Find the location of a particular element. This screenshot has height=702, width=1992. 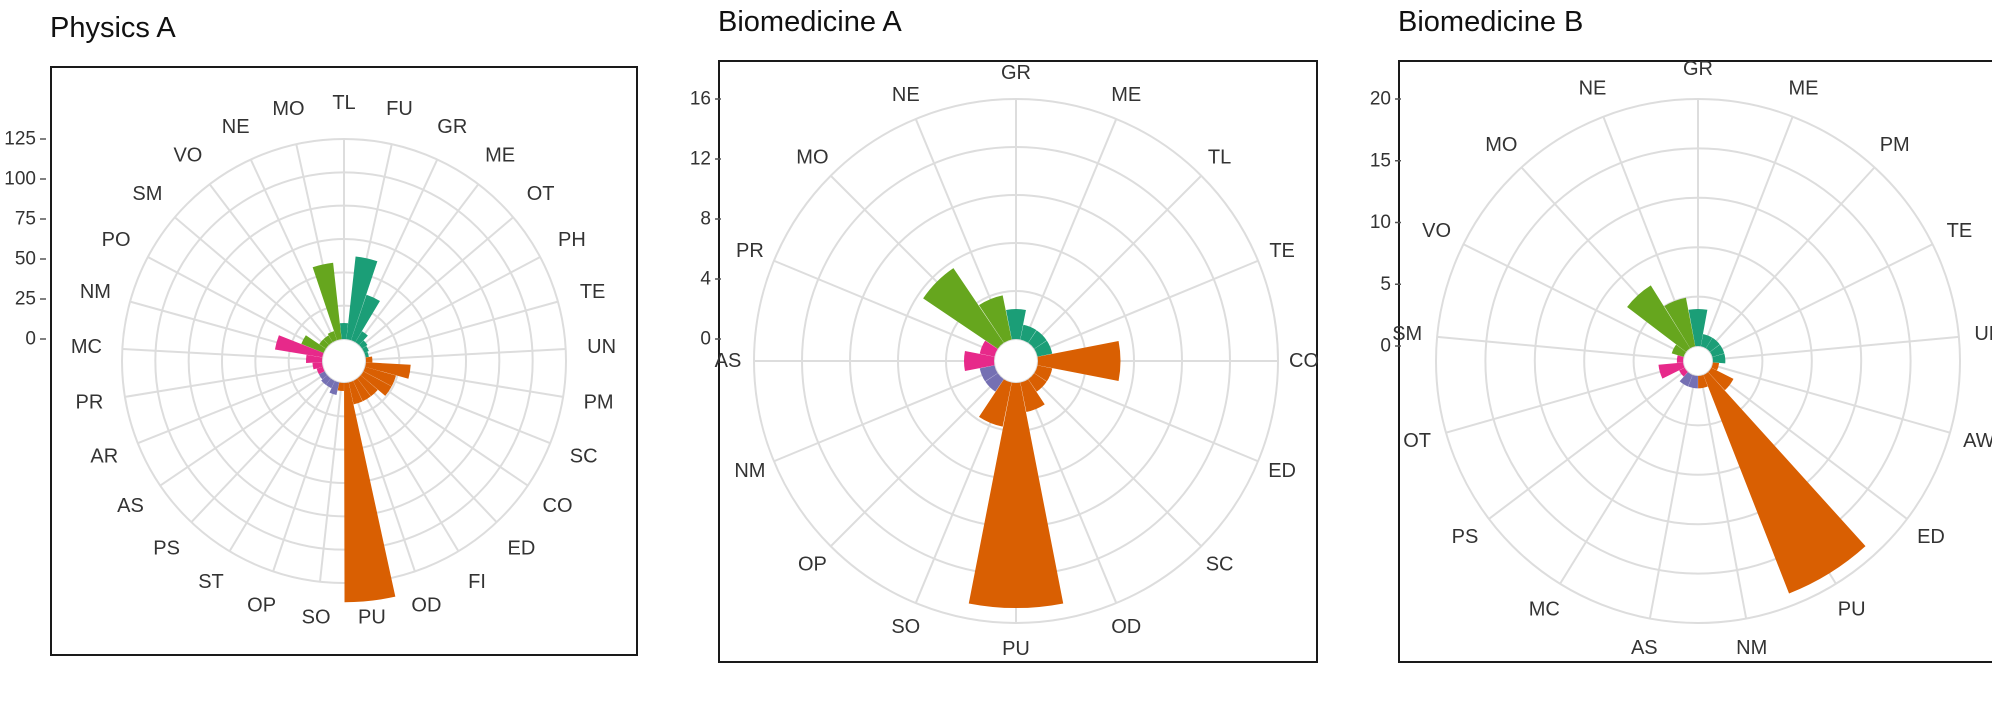

y-tick-label: 8 is located at coordinates (705, 219).